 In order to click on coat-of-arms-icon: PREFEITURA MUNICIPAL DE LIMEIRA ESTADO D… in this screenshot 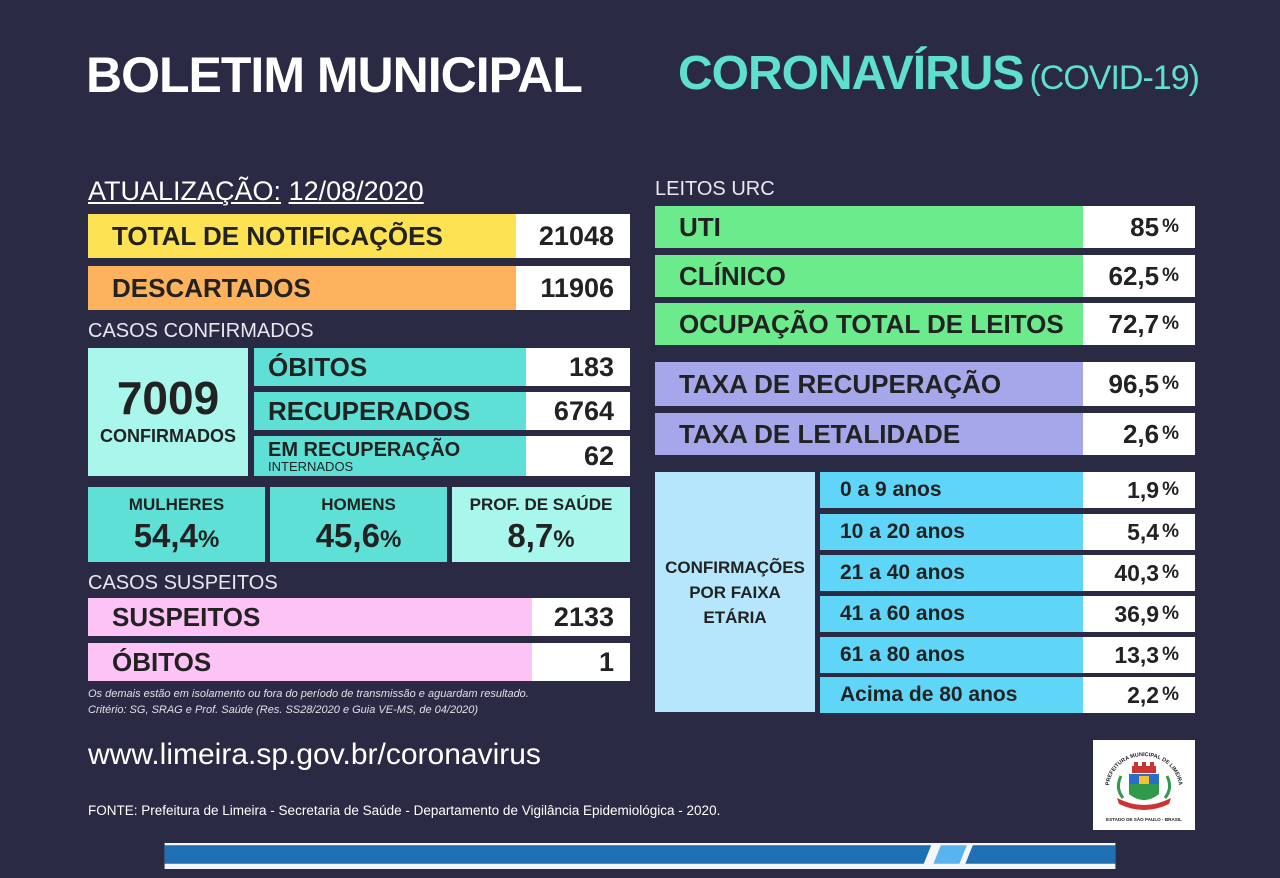, I will do `click(1144, 787)`.